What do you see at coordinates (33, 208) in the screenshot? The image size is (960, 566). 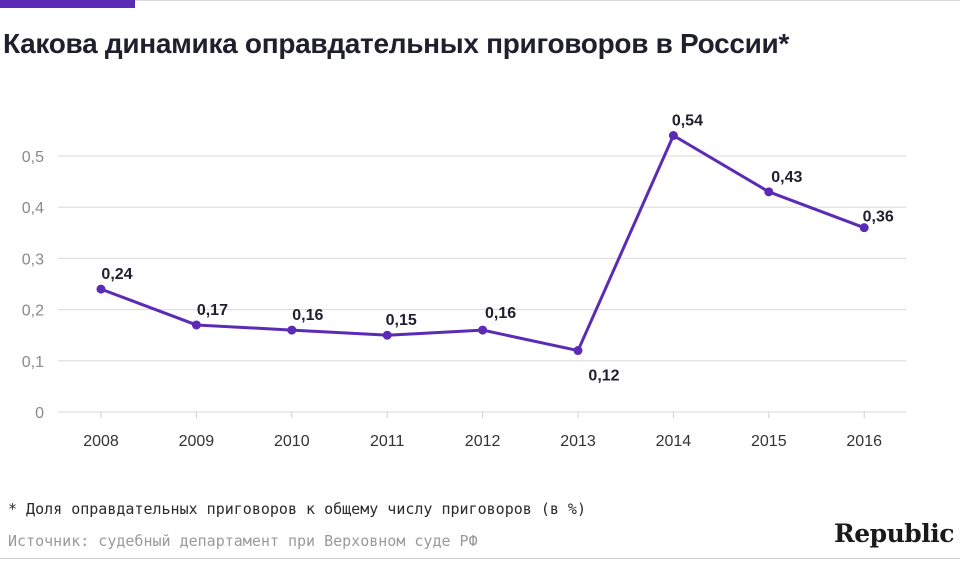 I see `y-tick-label: 0,4` at bounding box center [33, 208].